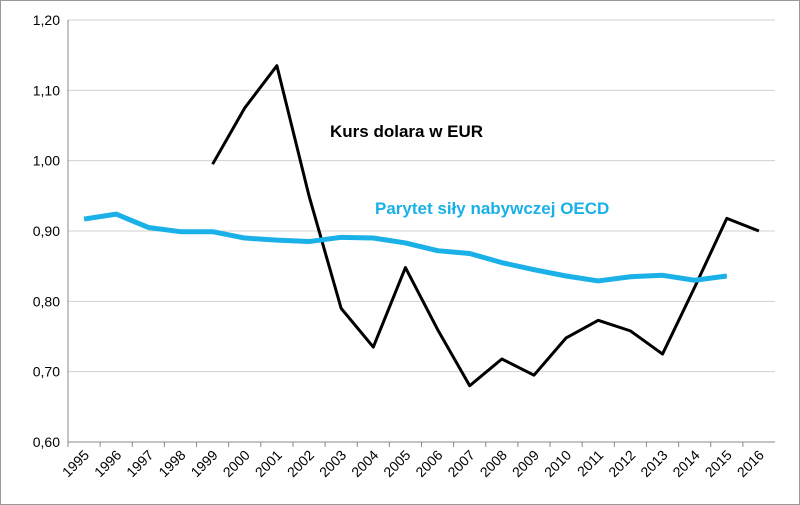 This screenshot has height=505, width=800. Describe the element at coordinates (492, 208) in the screenshot. I see `series-label: Parytet siły nabywczej OECD` at that location.